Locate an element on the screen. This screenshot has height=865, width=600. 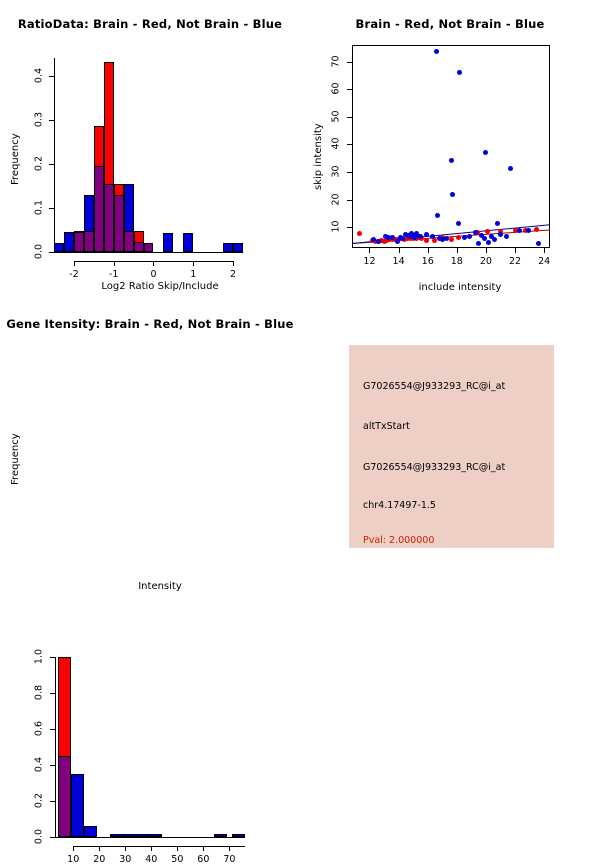
scatter-data-layer is located at coordinates (451, 146).